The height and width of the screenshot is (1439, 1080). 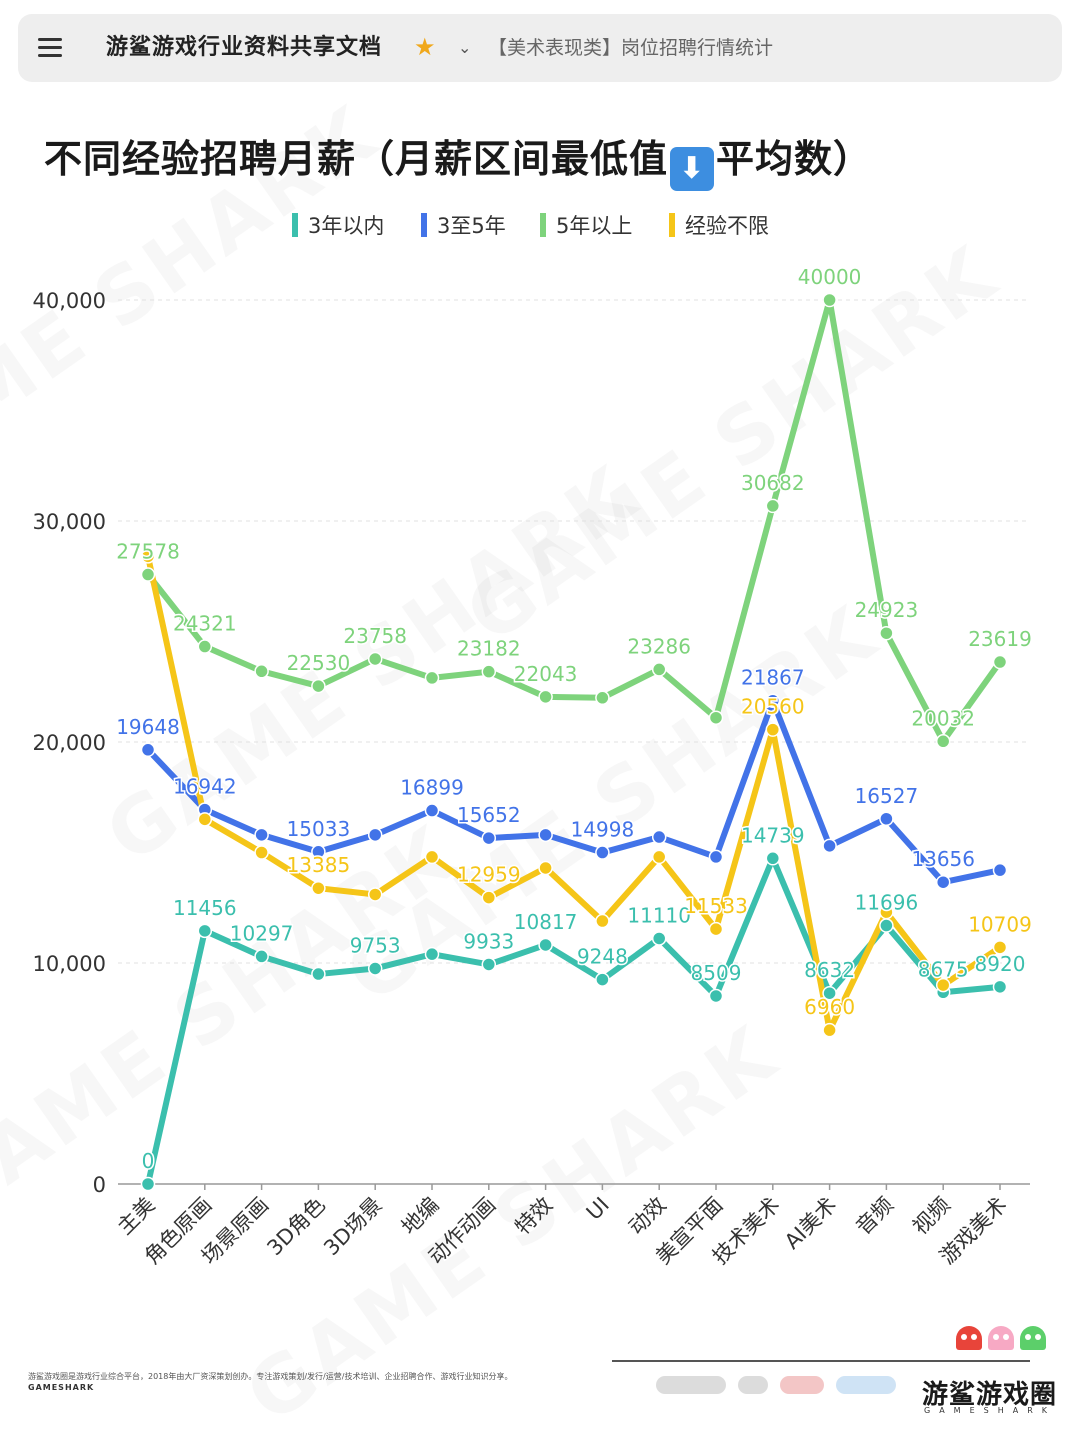 I want to click on brand-logo: 游鲨游戏圈, so click(x=990, y=1395).